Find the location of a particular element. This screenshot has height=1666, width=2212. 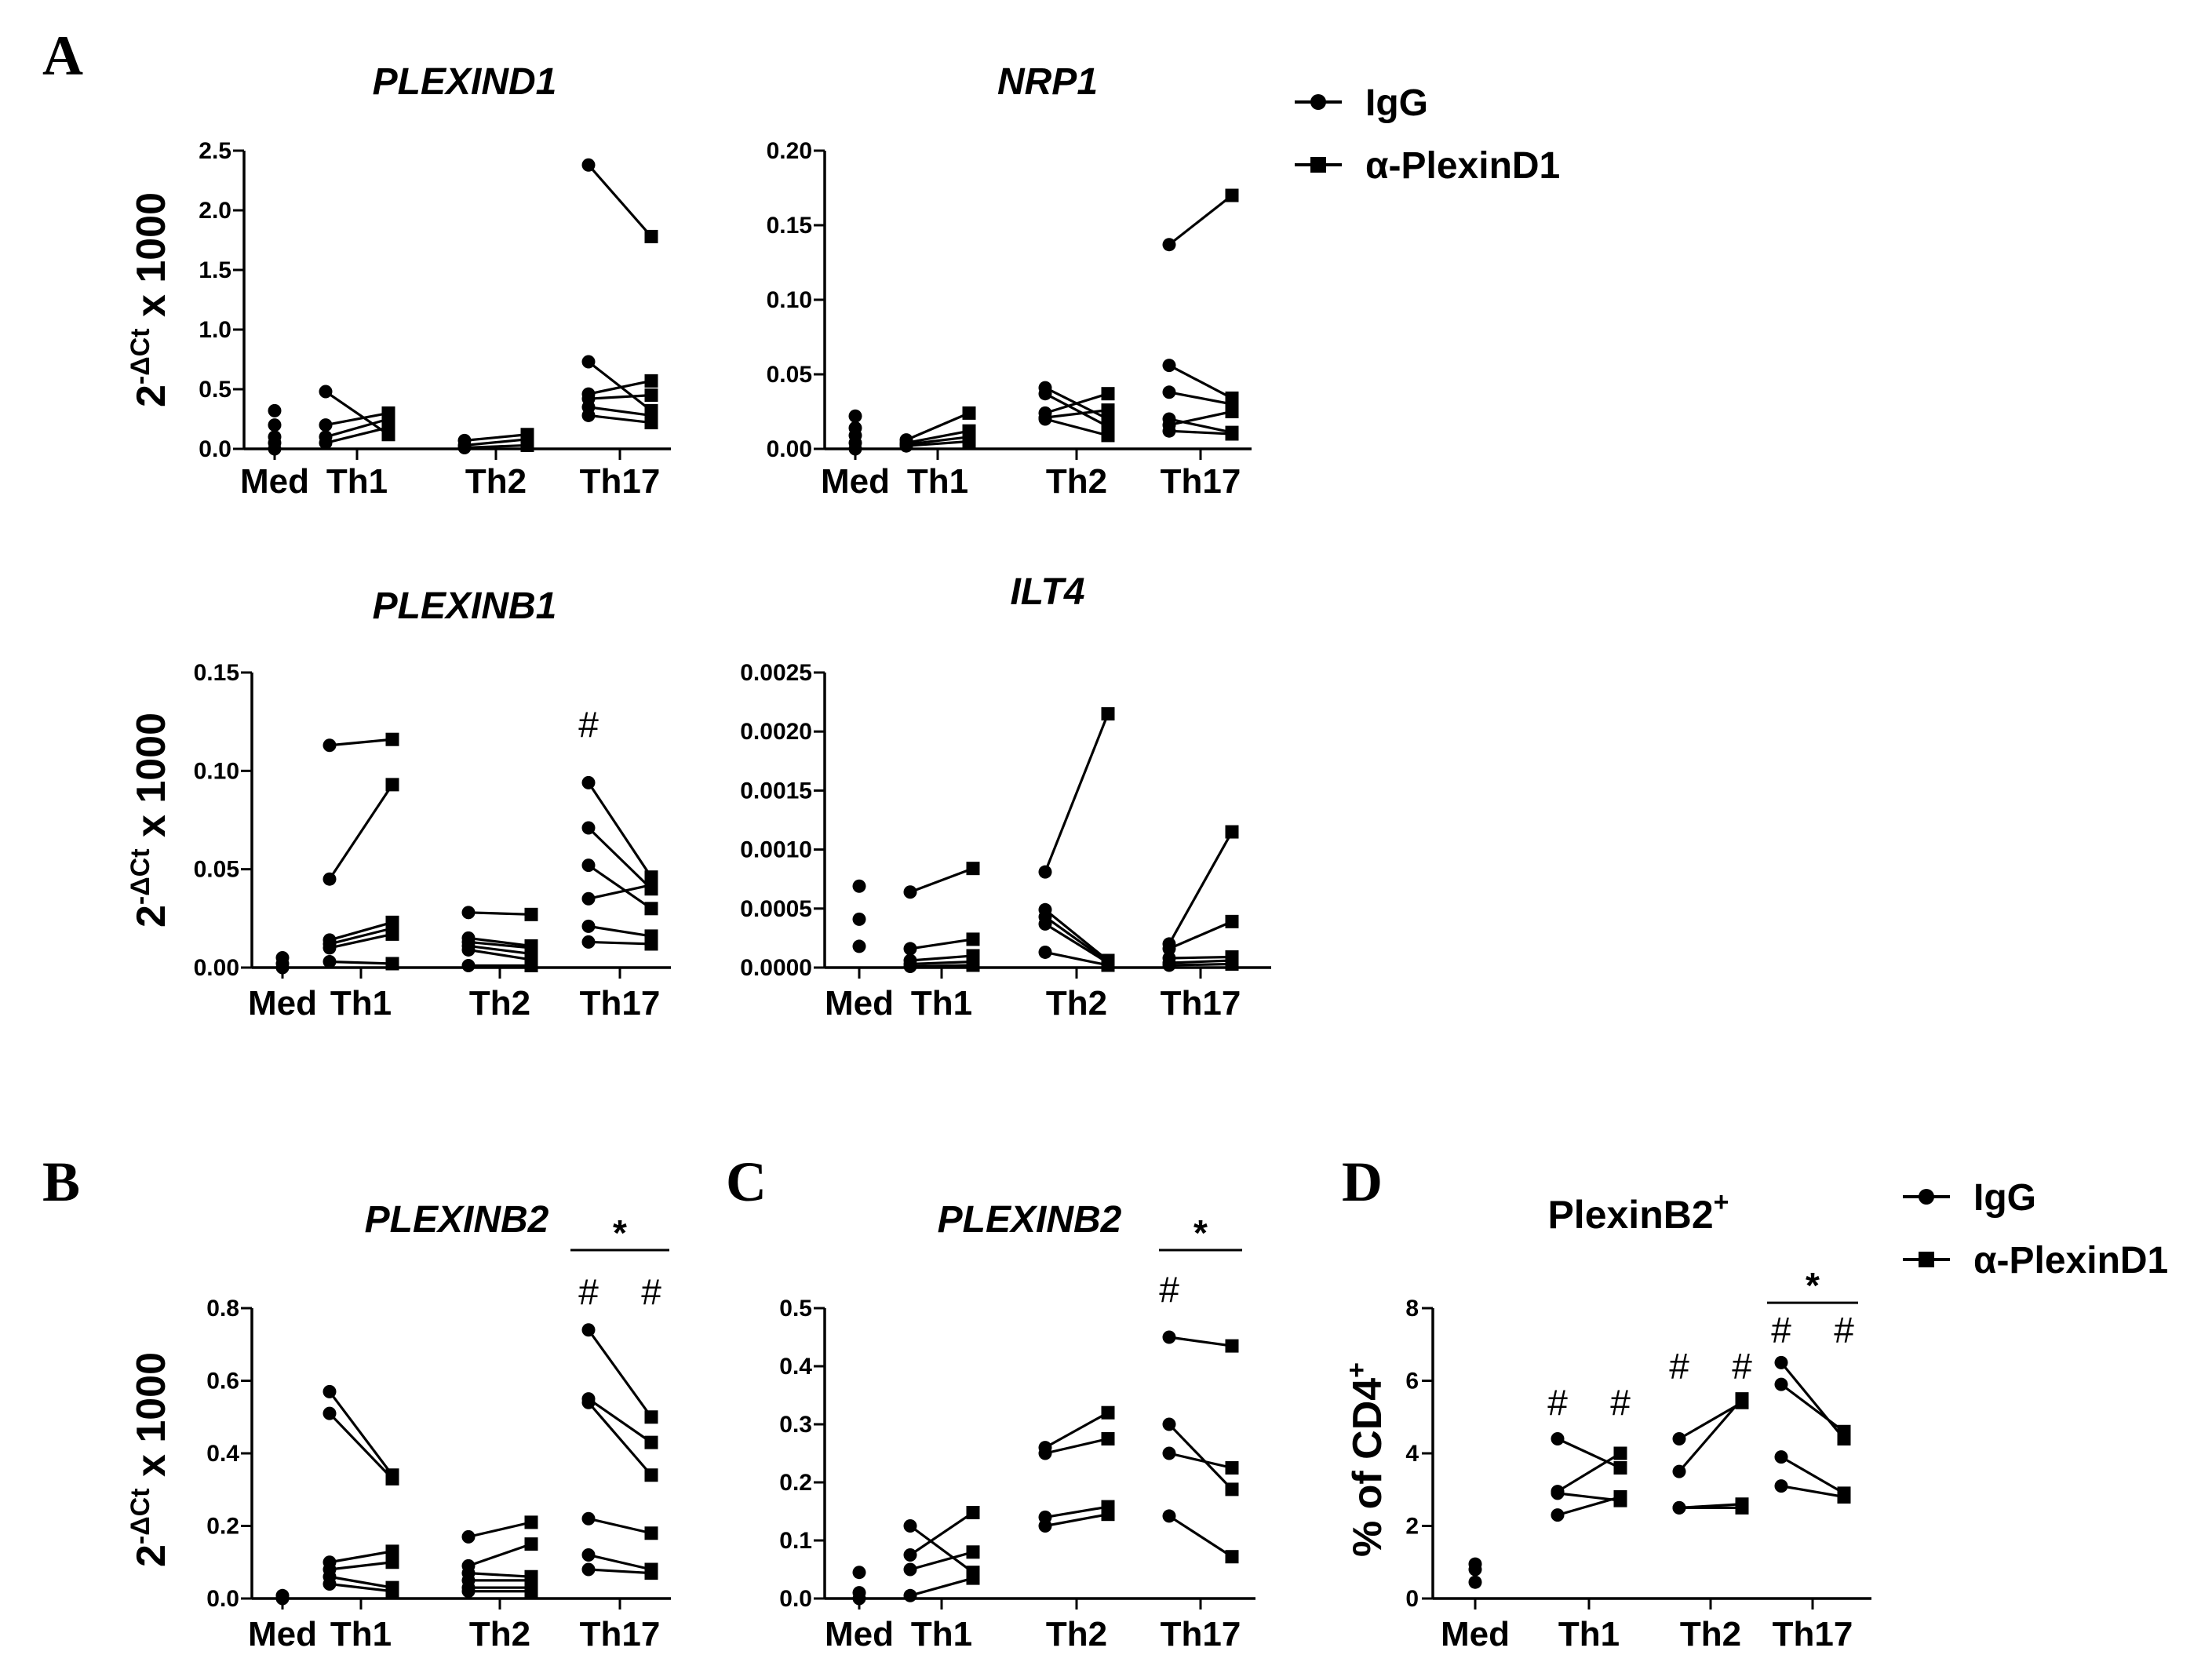

chart-panel-nrp1: NRP1 0.00 0.05 0.10 0.15 0.20 Med Th1 Th2 Th17 is located at coordinates (1009, 281).